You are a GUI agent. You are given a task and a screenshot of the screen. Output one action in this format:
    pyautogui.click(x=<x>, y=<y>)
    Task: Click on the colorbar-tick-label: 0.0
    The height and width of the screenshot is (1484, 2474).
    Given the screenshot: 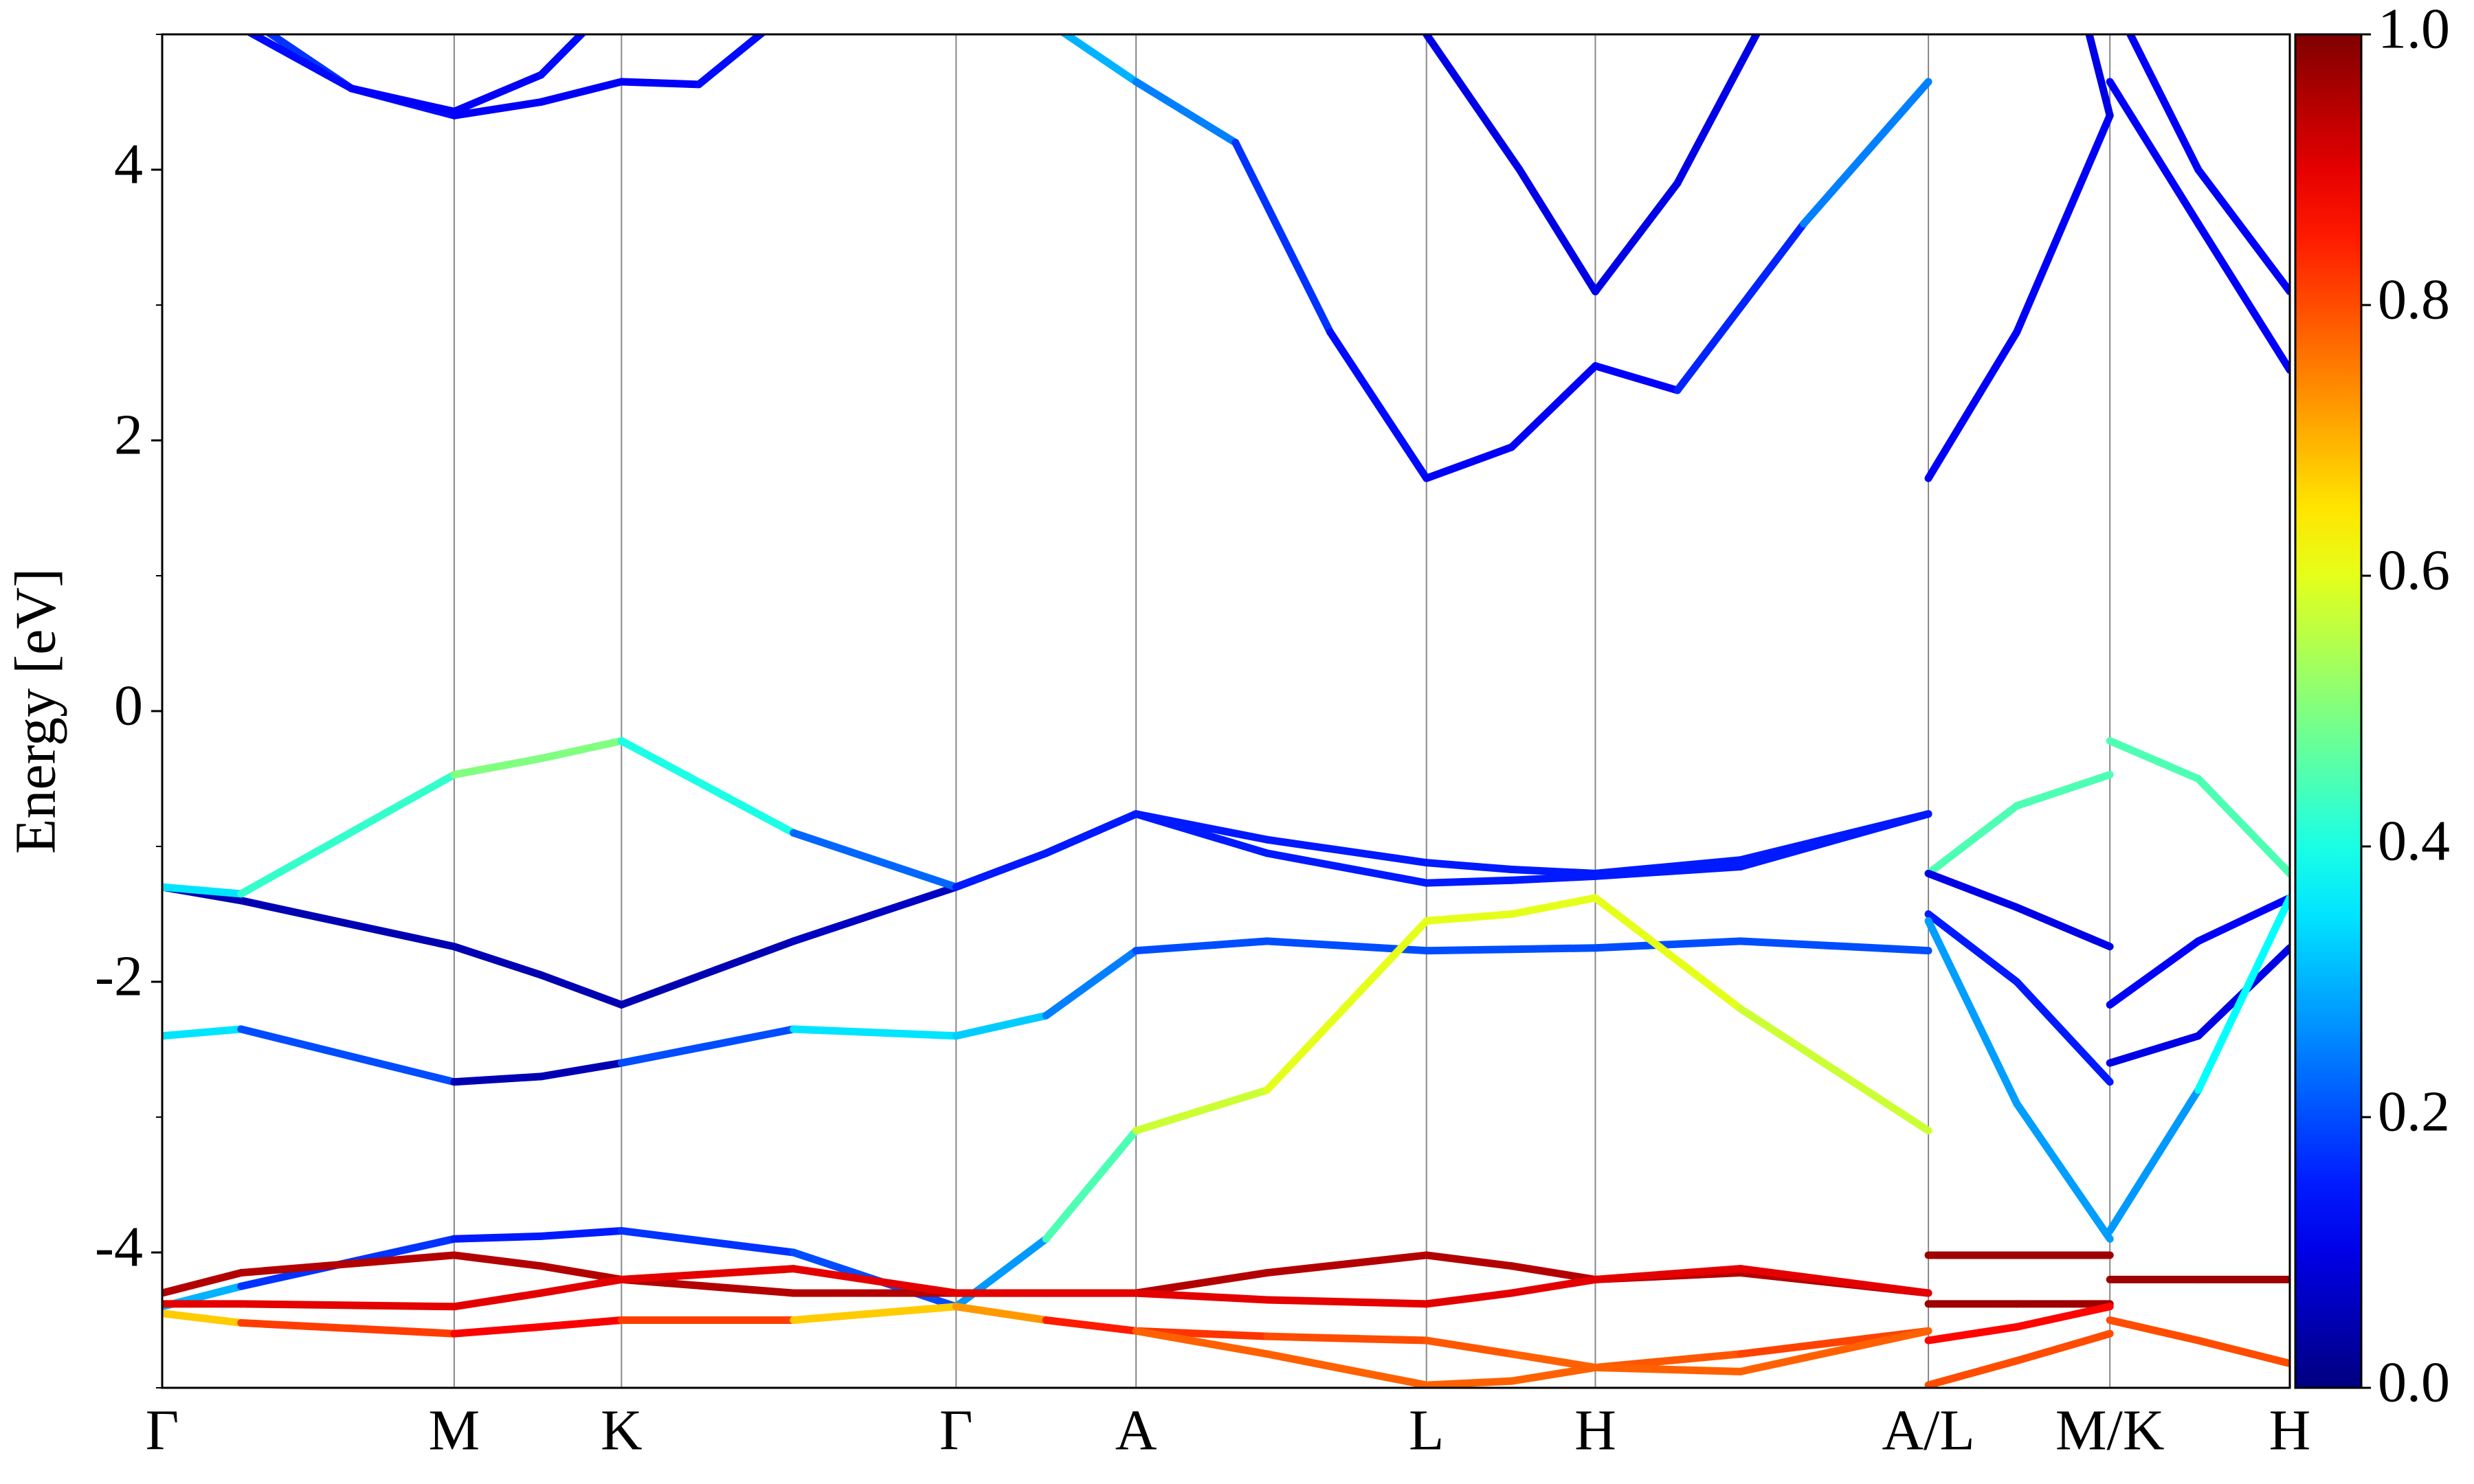 What is the action you would take?
    pyautogui.click(x=2414, y=1382)
    